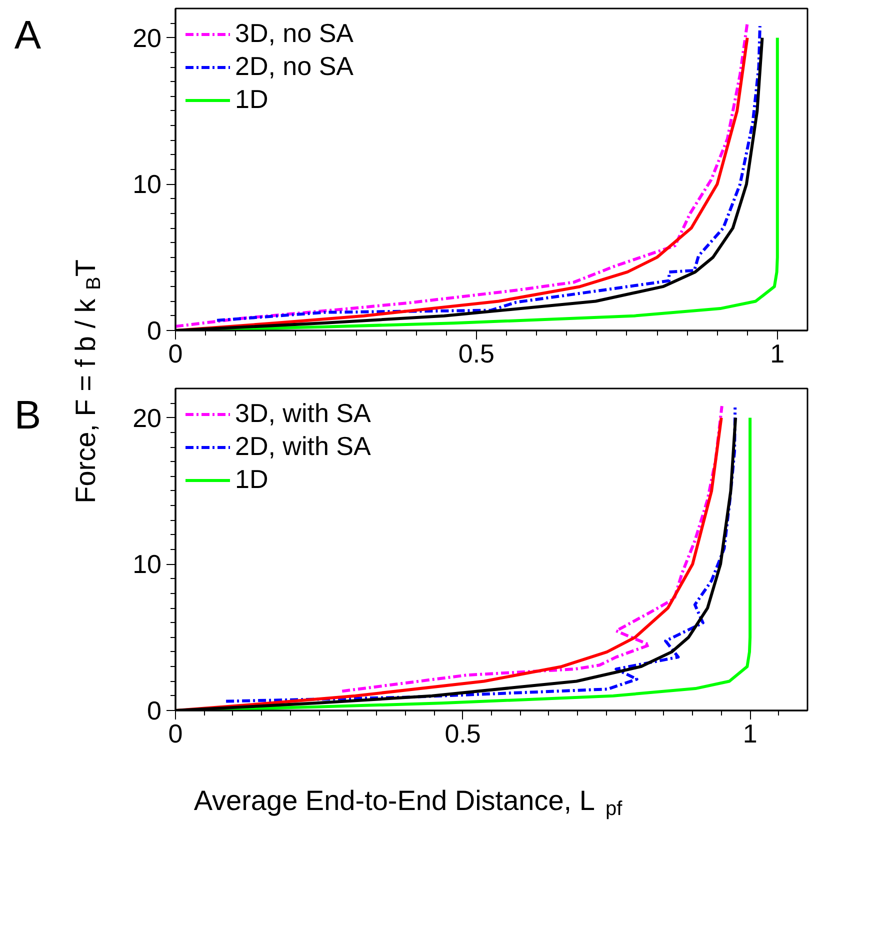  I want to click on y-axis-title: Force, F = f b / kBT, so click(87, 382).